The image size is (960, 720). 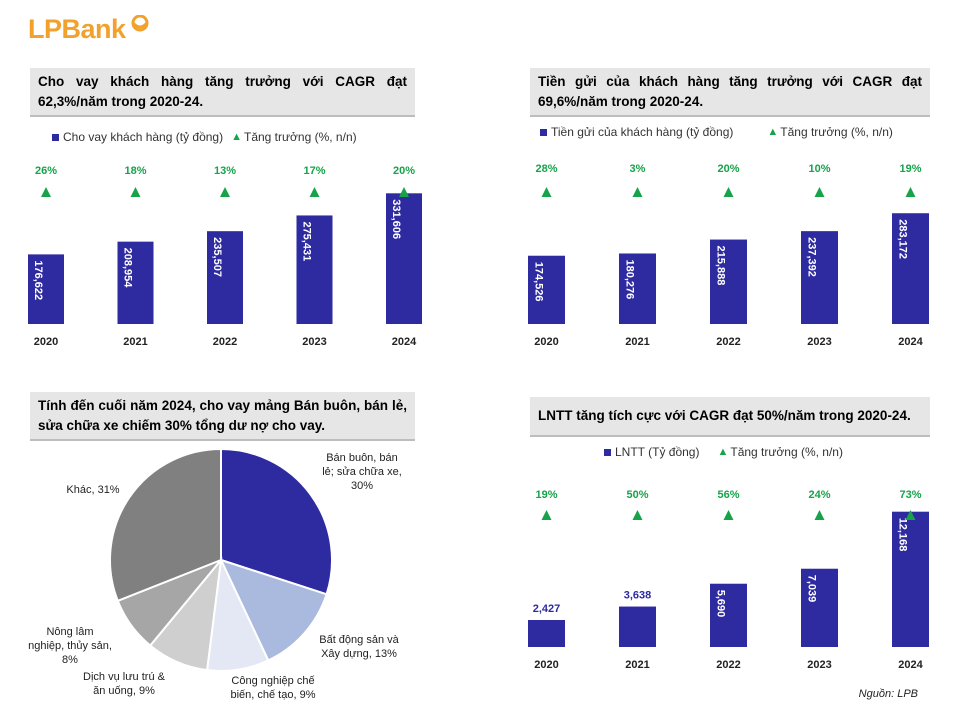 What do you see at coordinates (77, 29) in the screenshot?
I see `logo-text: LPBank` at bounding box center [77, 29].